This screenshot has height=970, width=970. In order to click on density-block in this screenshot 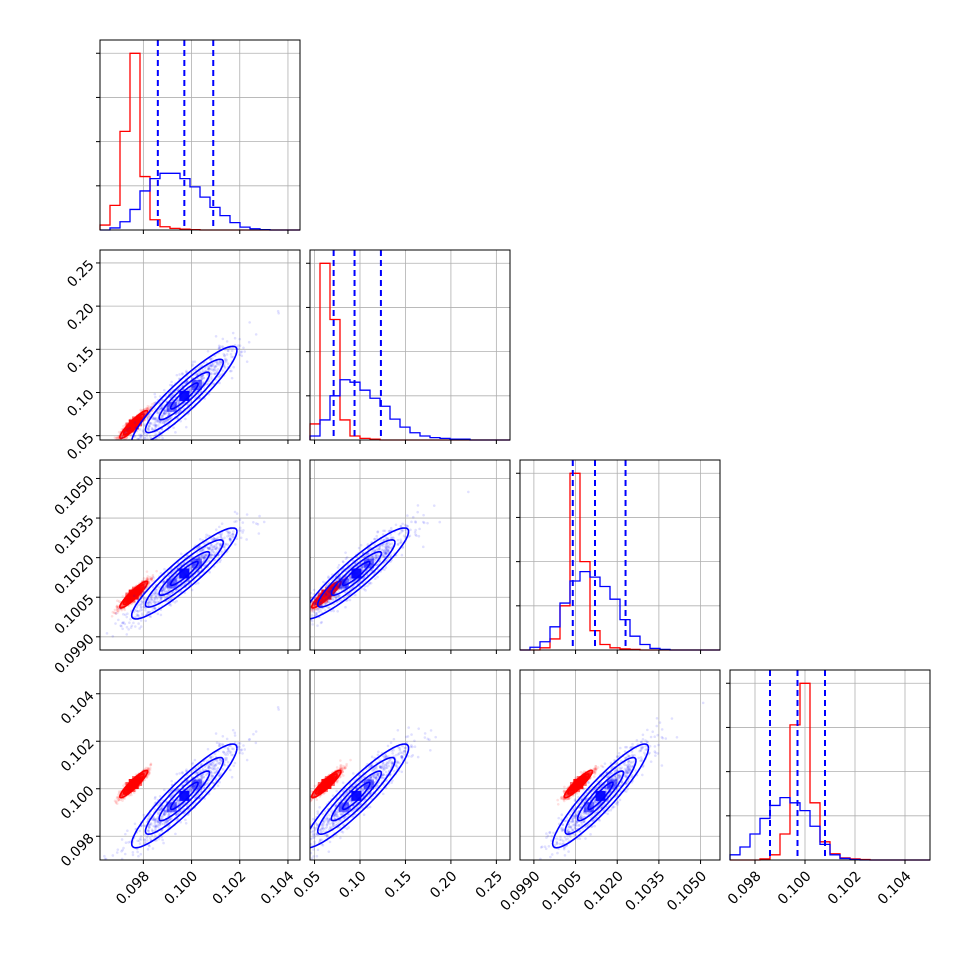, I will do `click(196, 563)`.